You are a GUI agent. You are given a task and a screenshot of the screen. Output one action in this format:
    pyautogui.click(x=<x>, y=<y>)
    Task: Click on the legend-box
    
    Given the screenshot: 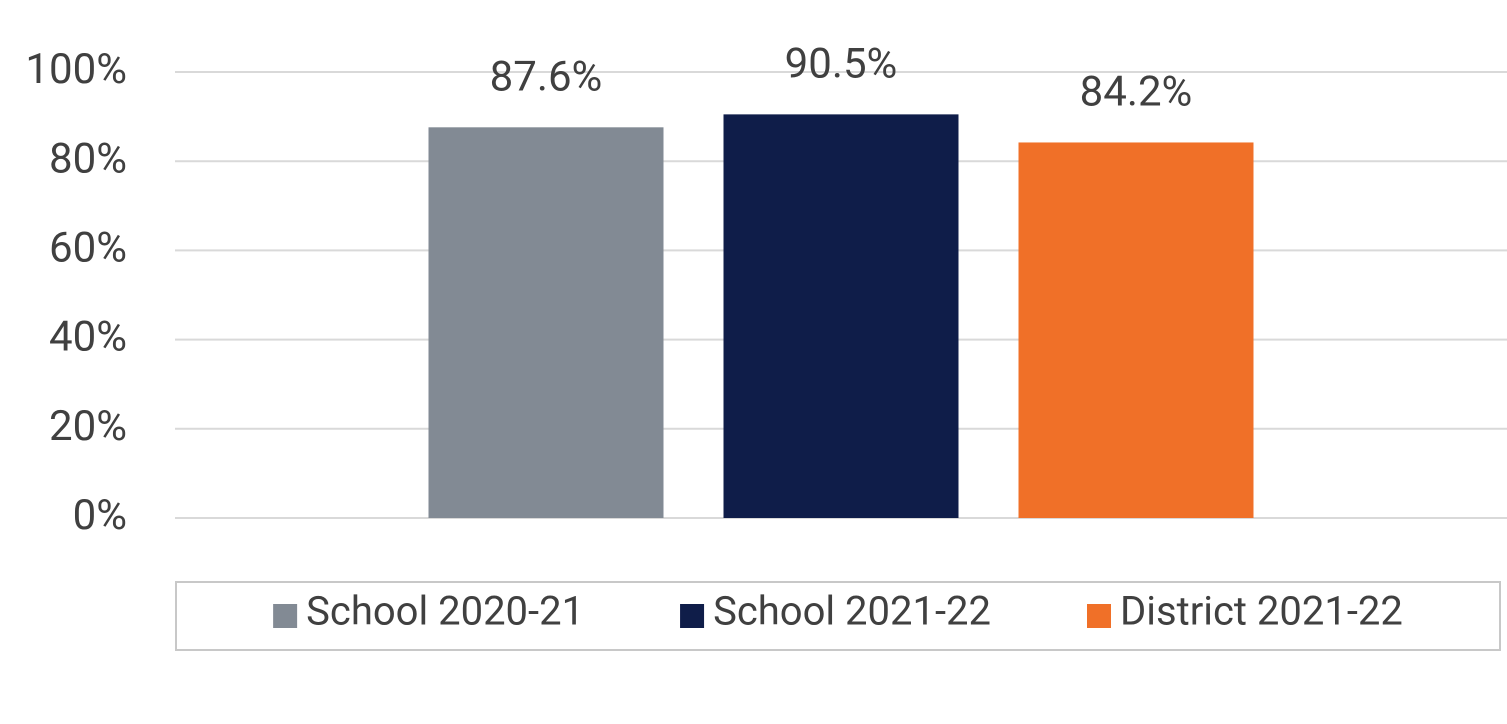 What is the action you would take?
    pyautogui.click(x=838, y=616)
    